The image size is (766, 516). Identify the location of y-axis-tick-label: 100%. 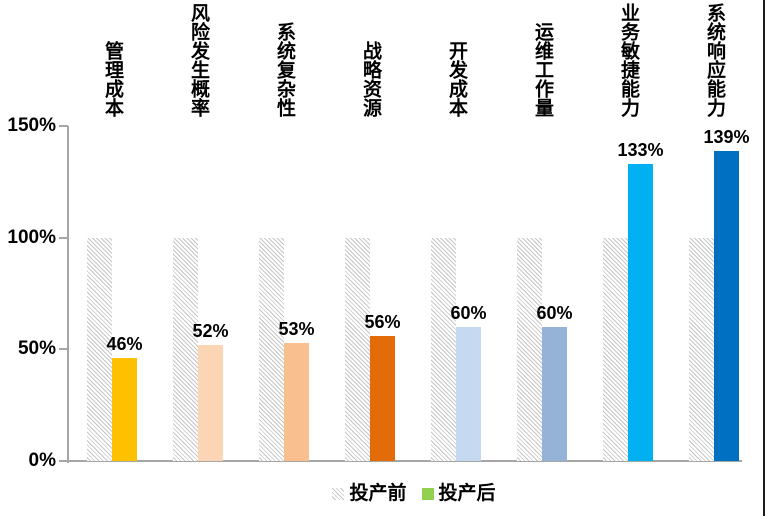
(31, 237).